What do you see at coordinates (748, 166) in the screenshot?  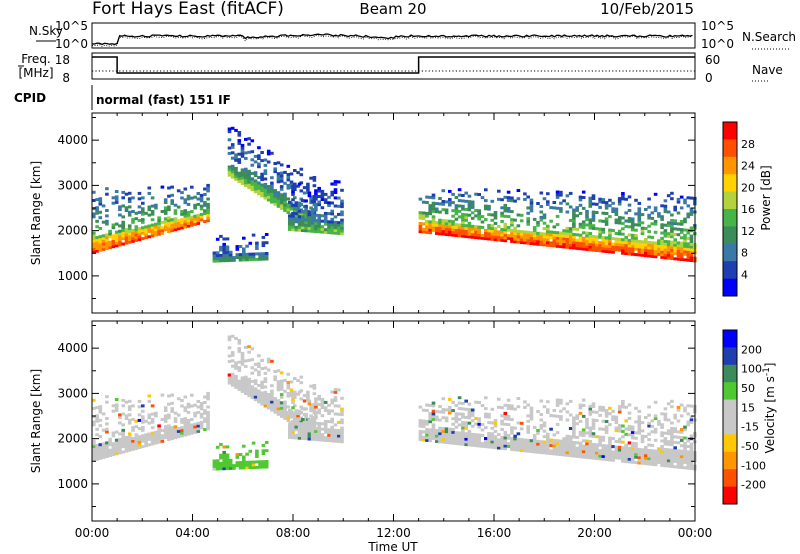 I see `colorbar-tick-label: 24` at bounding box center [748, 166].